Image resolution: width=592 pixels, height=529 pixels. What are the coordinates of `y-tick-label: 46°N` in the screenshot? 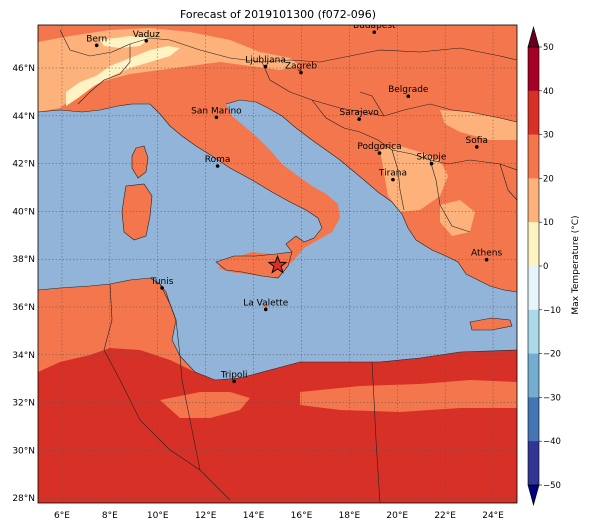 It's located at (23, 69).